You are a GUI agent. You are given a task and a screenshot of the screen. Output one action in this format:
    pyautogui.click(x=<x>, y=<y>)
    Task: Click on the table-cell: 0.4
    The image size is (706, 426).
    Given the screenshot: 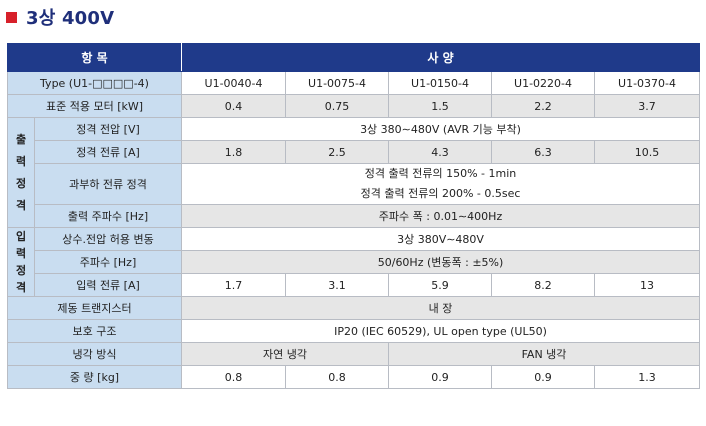 What is the action you would take?
    pyautogui.click(x=234, y=106)
    